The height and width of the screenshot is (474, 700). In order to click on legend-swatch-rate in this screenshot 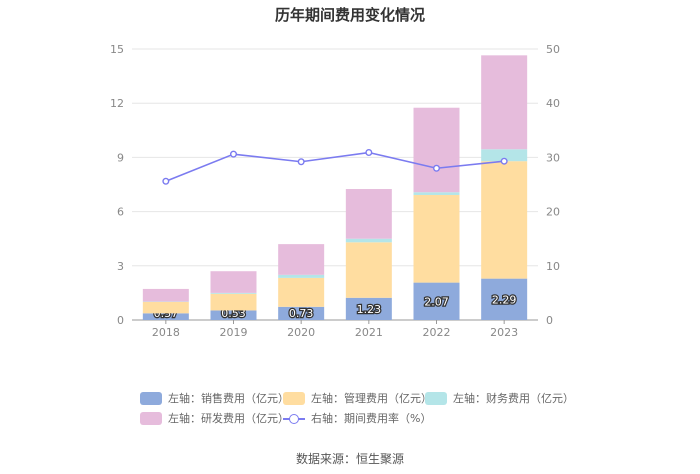, I will do `click(294, 418)`.